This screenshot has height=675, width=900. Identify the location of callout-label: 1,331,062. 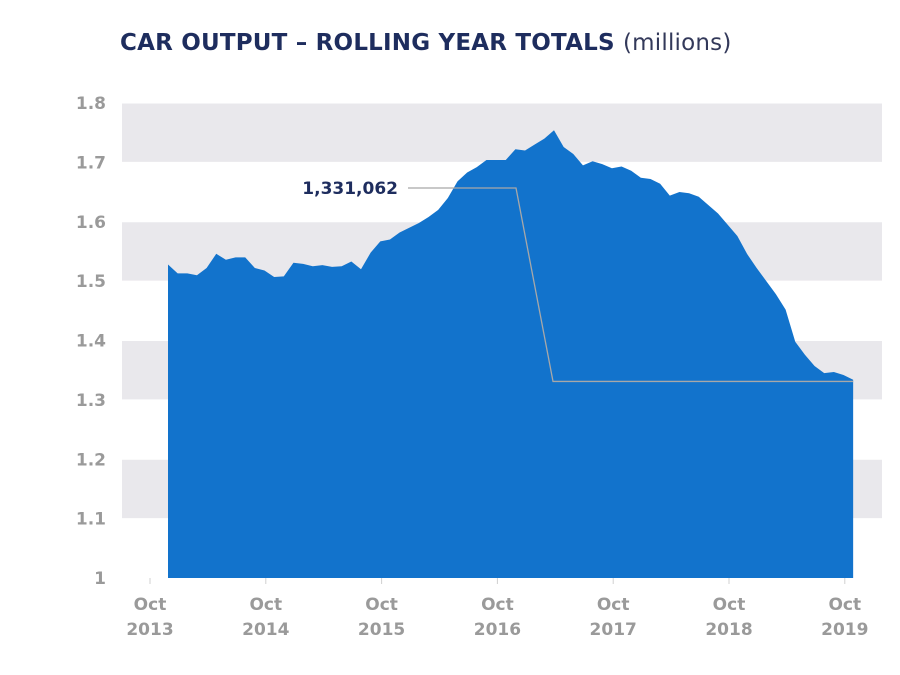
(350, 189).